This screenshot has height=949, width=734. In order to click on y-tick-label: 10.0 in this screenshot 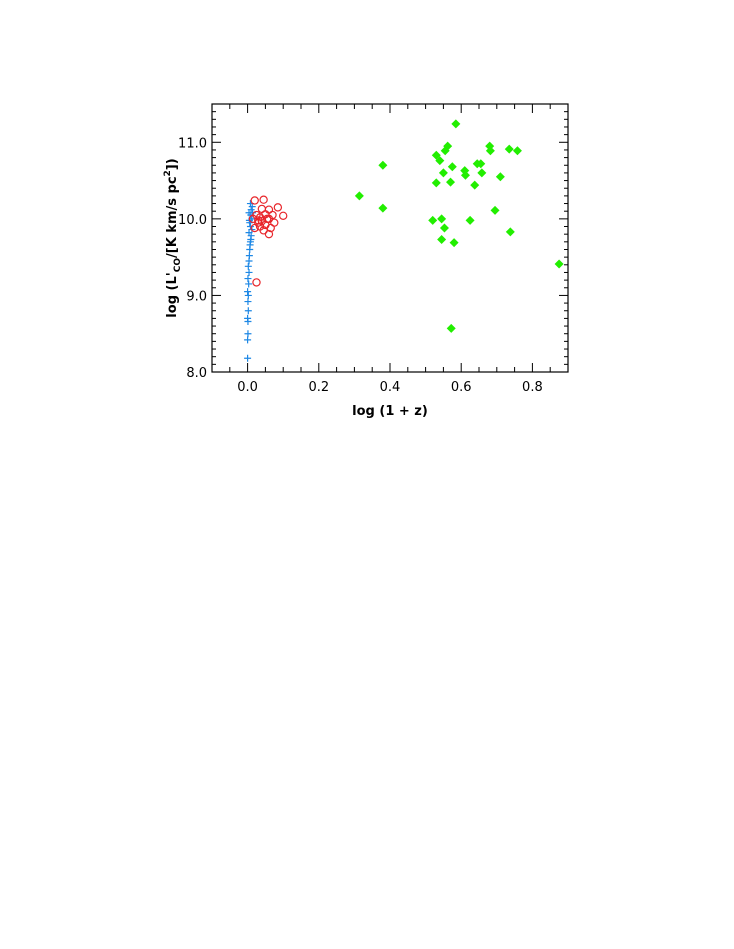, I will do `click(192, 220)`.